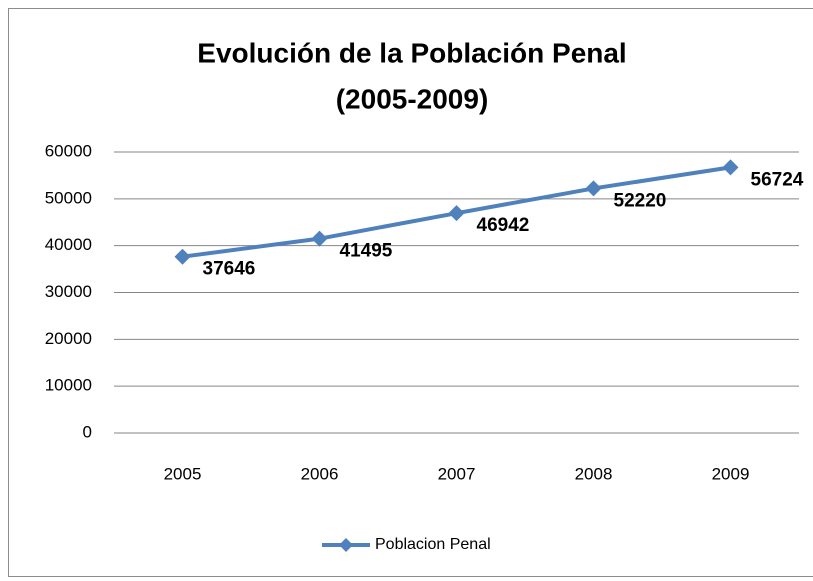 The height and width of the screenshot is (581, 813). Describe the element at coordinates (433, 544) in the screenshot. I see `legend-label: Poblacion Penal` at that location.